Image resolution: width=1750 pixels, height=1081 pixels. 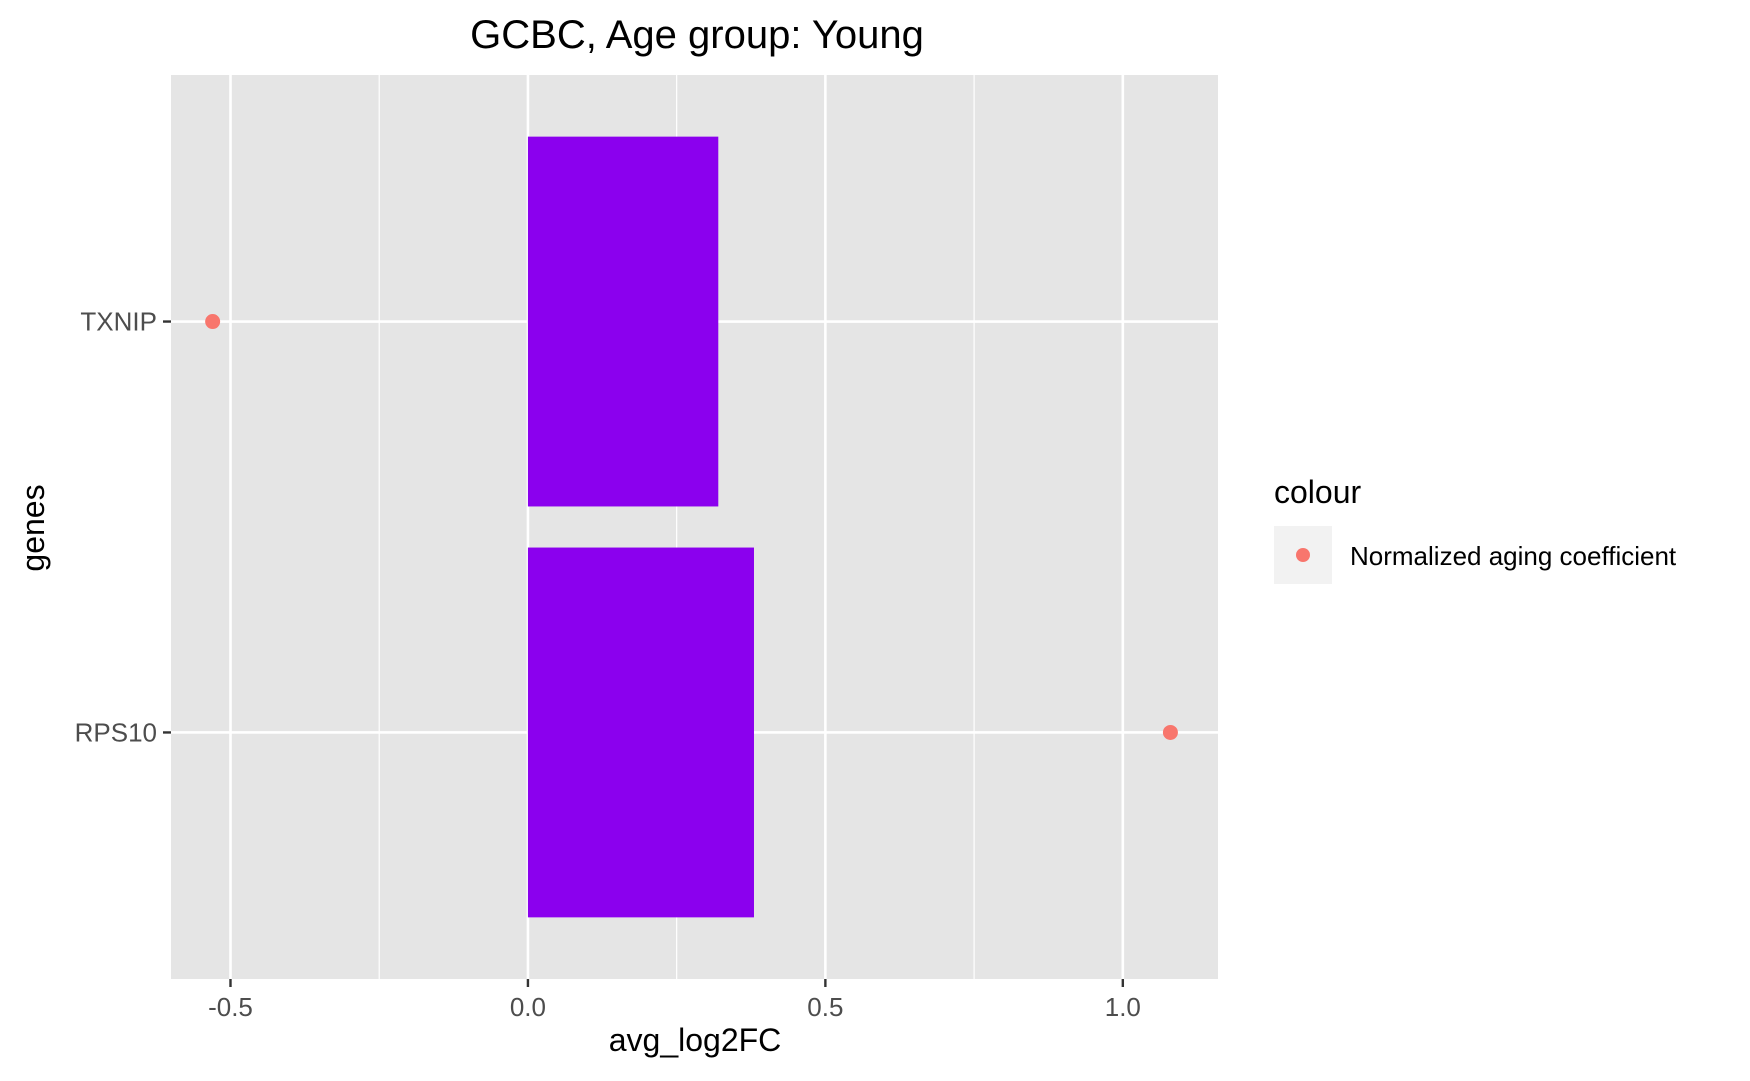 What do you see at coordinates (116, 732) in the screenshot?
I see `y-tick-label: RPS10` at bounding box center [116, 732].